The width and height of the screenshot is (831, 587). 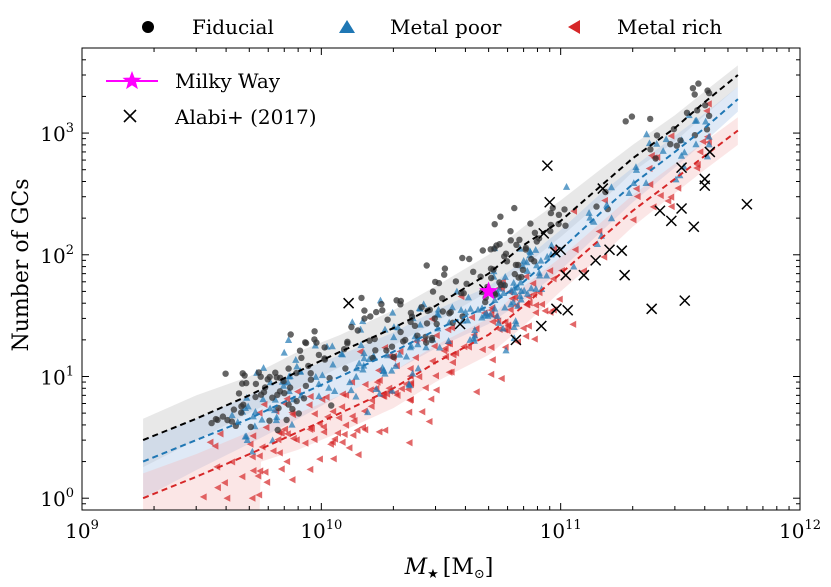 What do you see at coordinates (211, 99) in the screenshot?
I see `inner-legend: Milky Way Alabi+ (2017)` at bounding box center [211, 99].